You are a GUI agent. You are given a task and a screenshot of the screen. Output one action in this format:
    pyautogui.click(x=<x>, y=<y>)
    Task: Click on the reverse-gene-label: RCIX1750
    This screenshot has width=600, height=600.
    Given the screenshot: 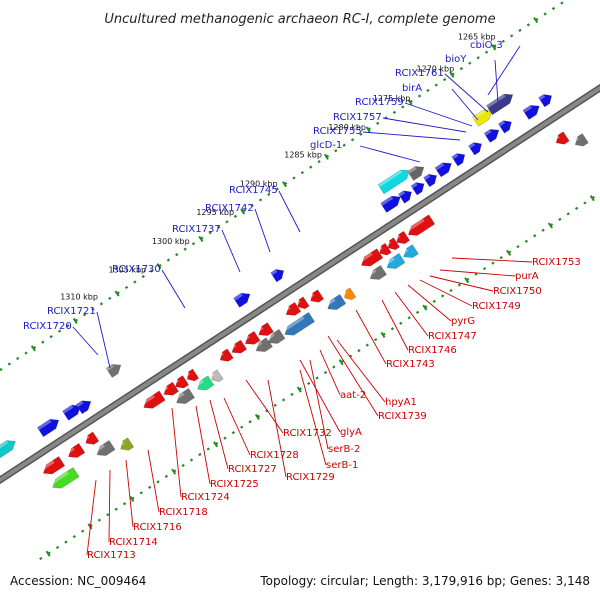 What is the action you would take?
    pyautogui.click(x=517, y=291)
    